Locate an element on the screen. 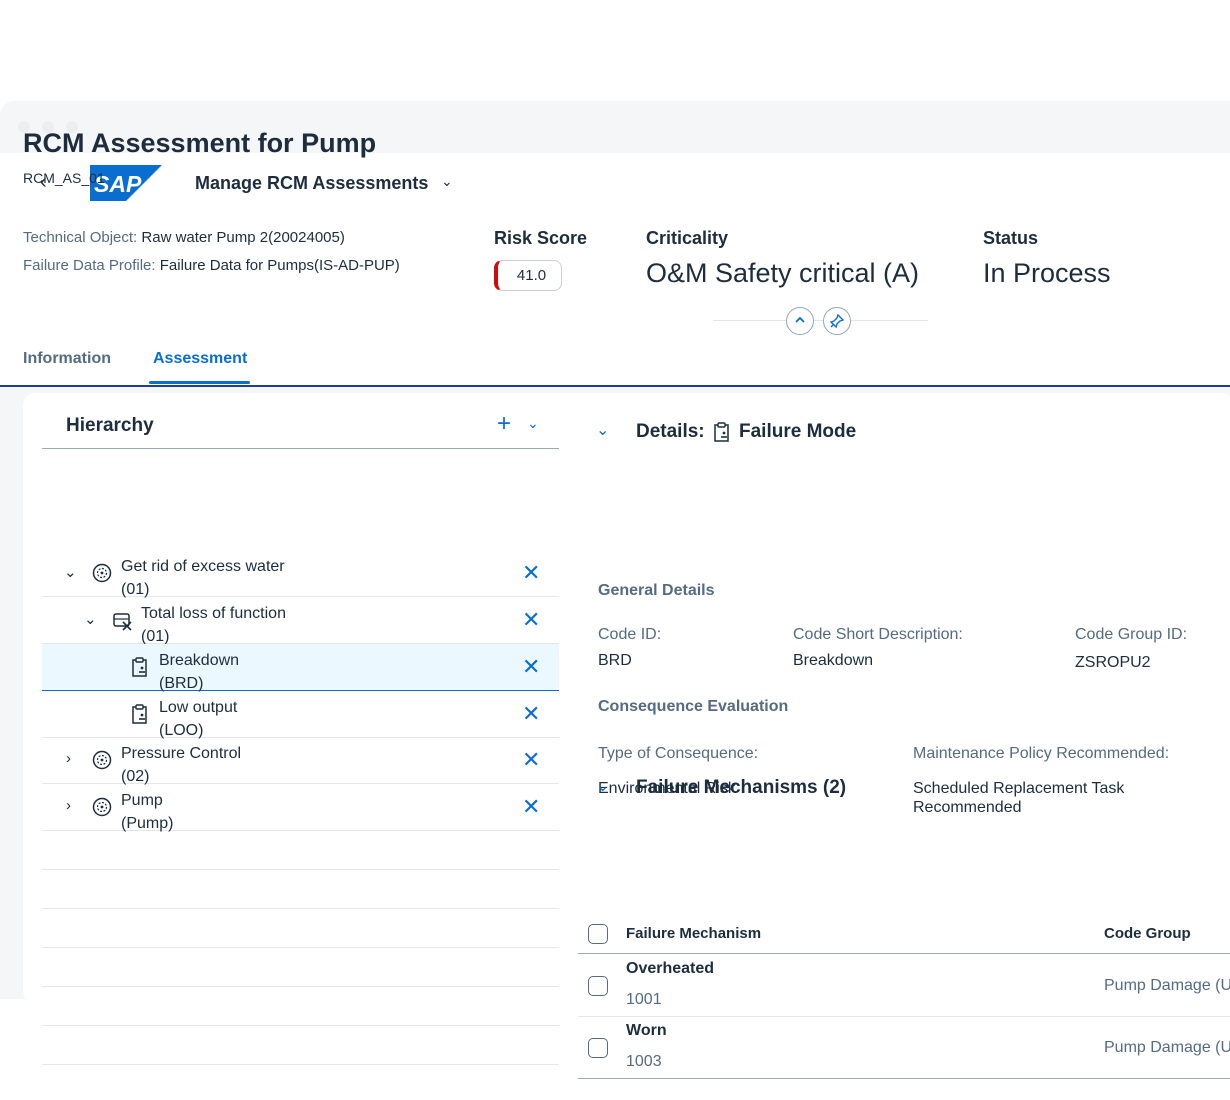 This screenshot has height=1100, width=1230. general-details-title: General Details is located at coordinates (656, 590).